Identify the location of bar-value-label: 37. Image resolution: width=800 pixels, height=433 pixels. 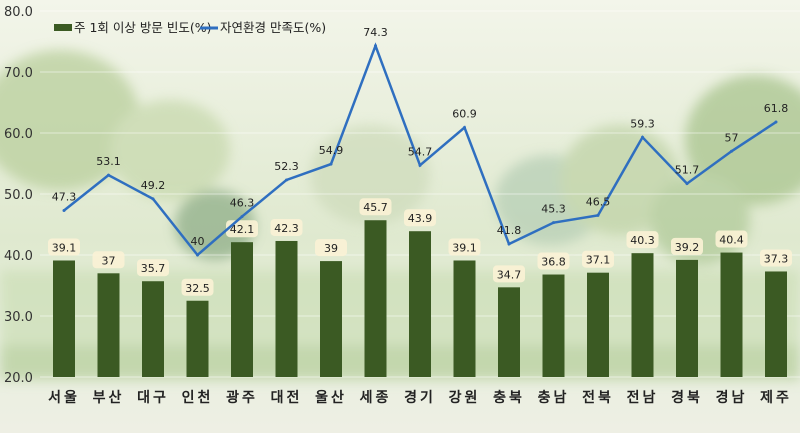
(109, 260).